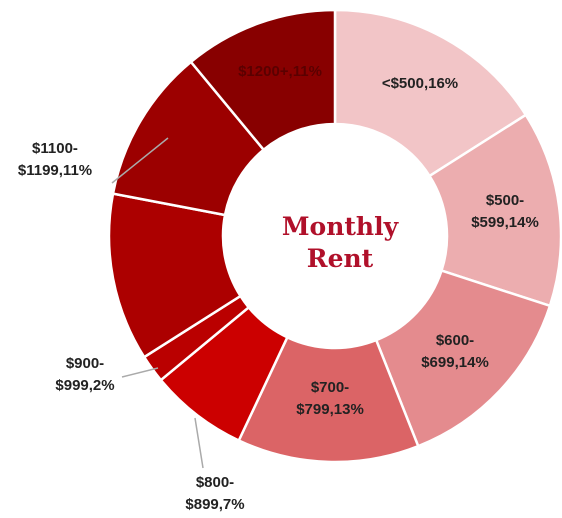  I want to click on data-label: <$500,16%, so click(420, 83).